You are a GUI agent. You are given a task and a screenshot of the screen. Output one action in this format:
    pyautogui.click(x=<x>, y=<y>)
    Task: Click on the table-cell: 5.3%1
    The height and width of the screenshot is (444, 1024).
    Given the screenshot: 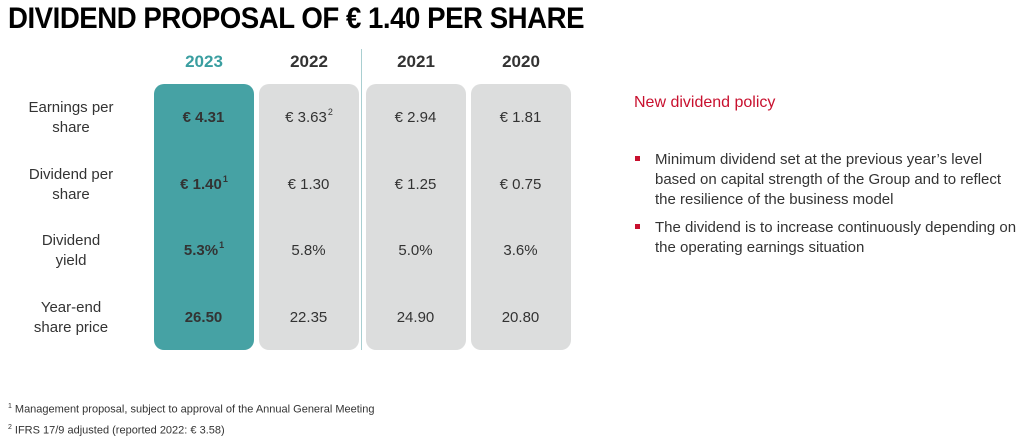 What is the action you would take?
    pyautogui.click(x=204, y=249)
    